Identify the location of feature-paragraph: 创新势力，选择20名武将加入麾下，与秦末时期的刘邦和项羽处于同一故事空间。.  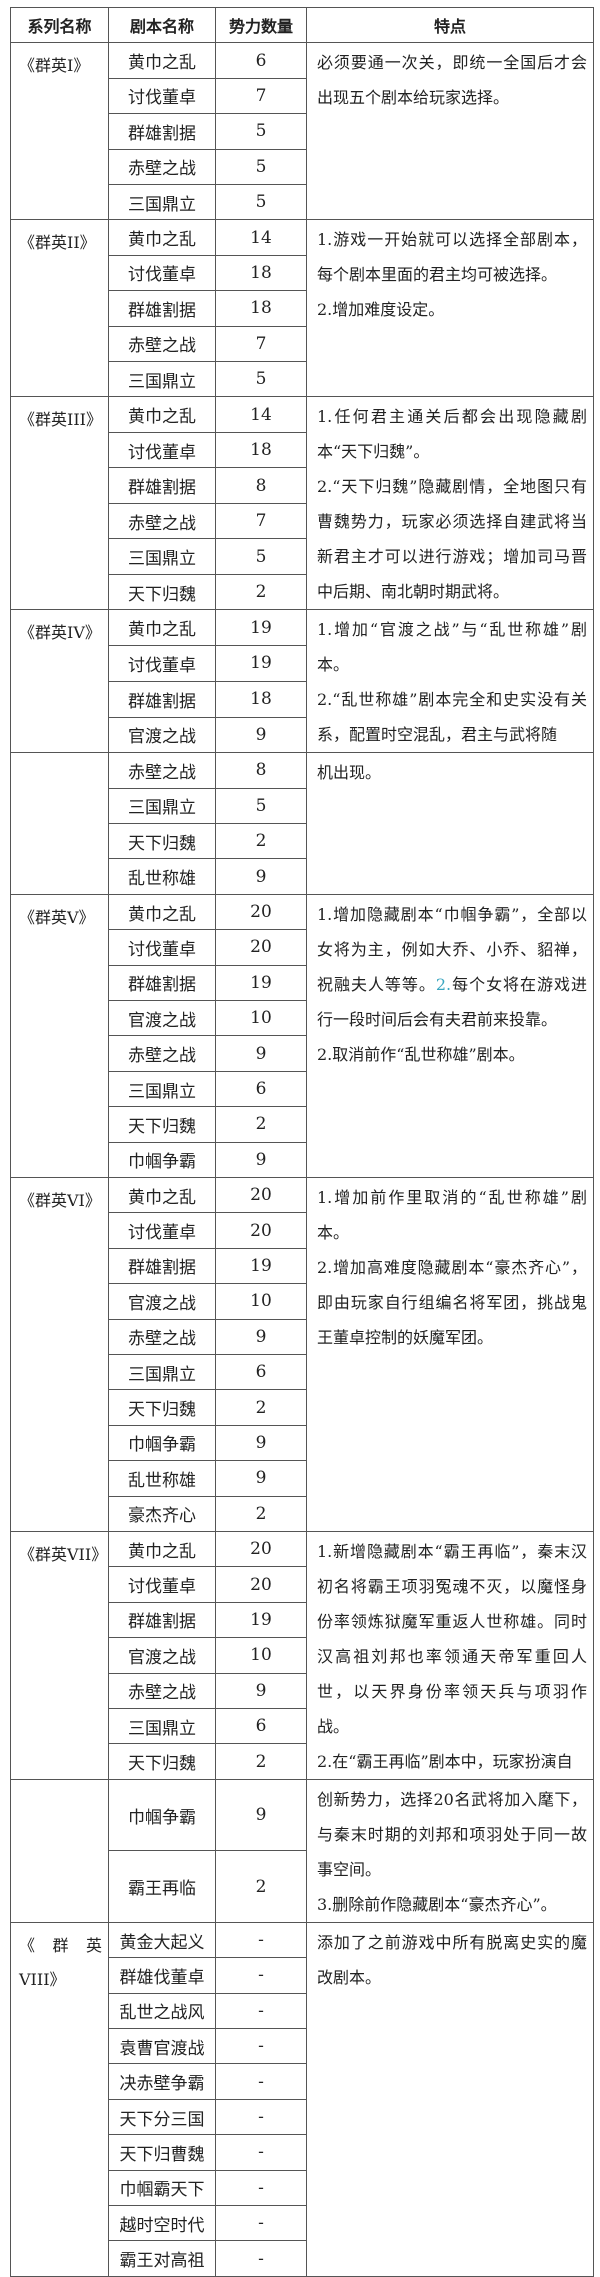
(452, 1834).